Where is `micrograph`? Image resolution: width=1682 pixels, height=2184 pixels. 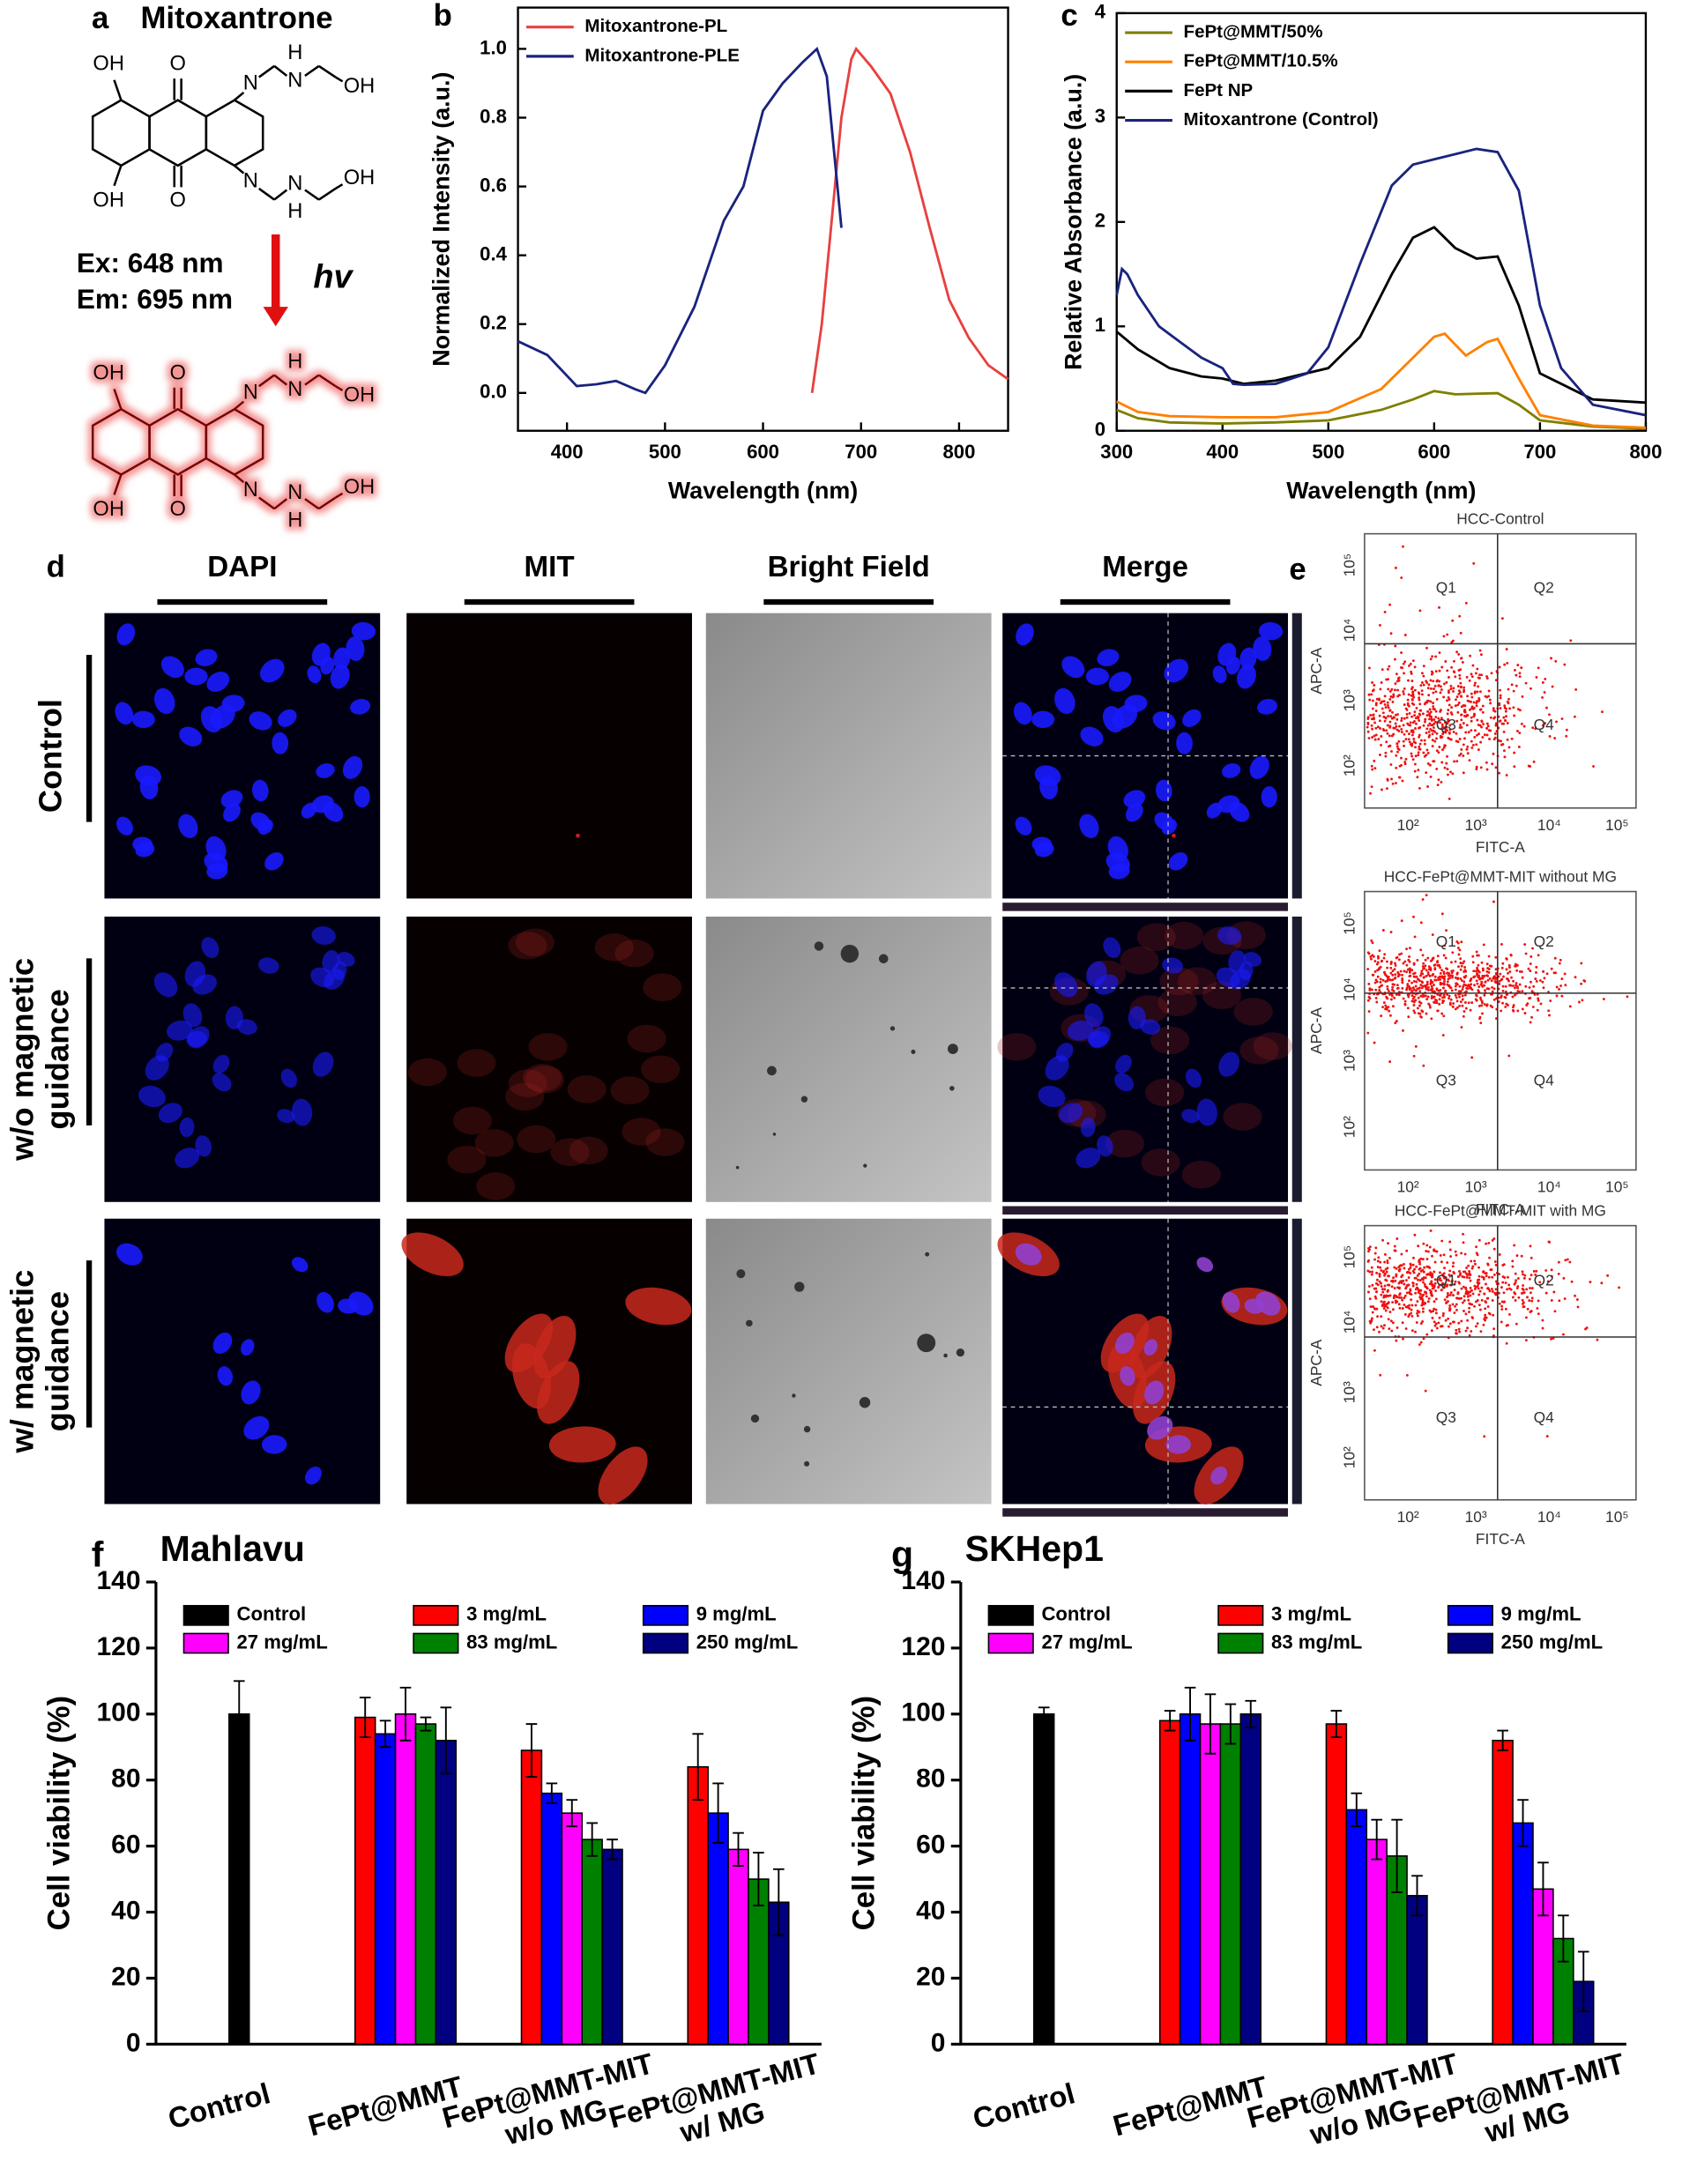
micrograph is located at coordinates (242, 1361).